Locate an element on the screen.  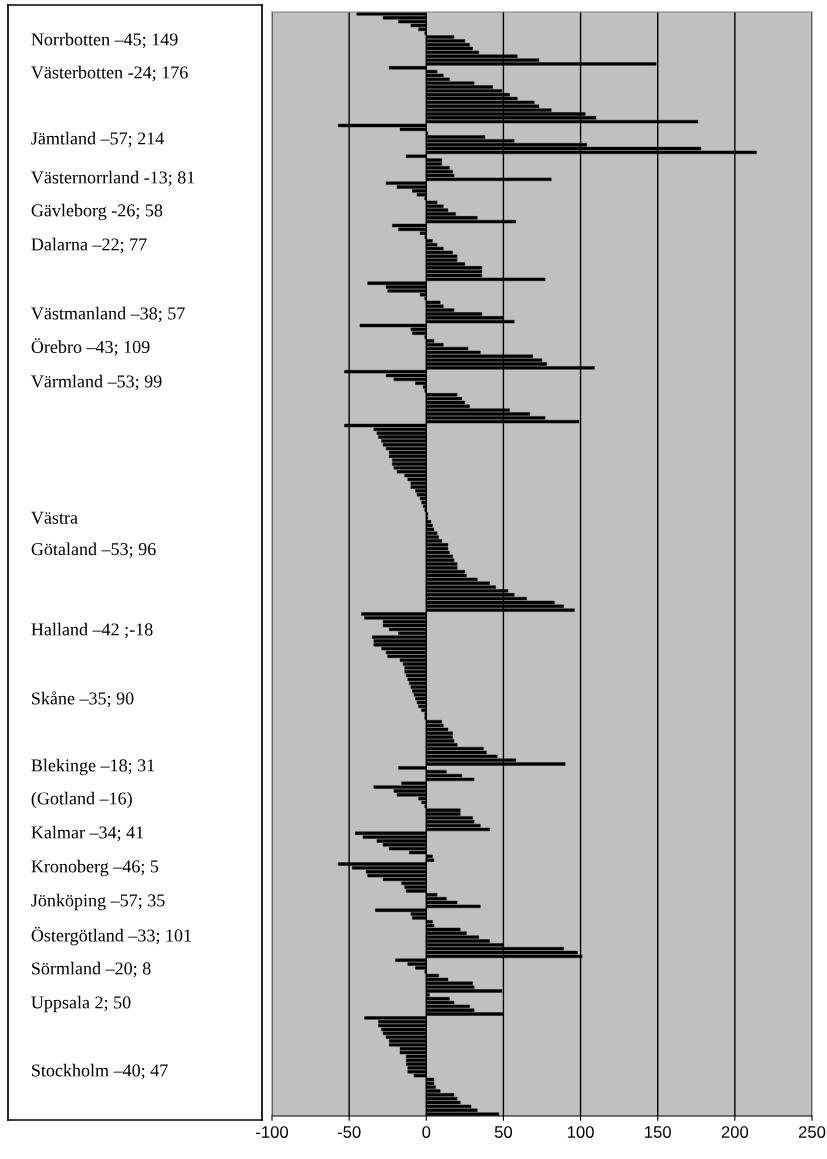
text: Västernorrland -13; 81 is located at coordinates (113, 178).